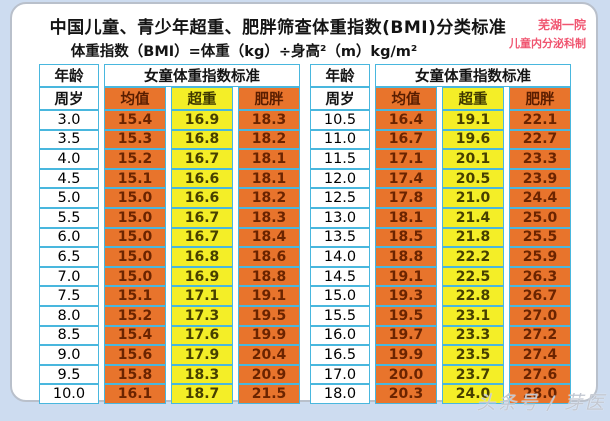  What do you see at coordinates (440, 159) in the screenshot?
I see `table-row: 11.5 17.1 20.1 23.3` at bounding box center [440, 159].